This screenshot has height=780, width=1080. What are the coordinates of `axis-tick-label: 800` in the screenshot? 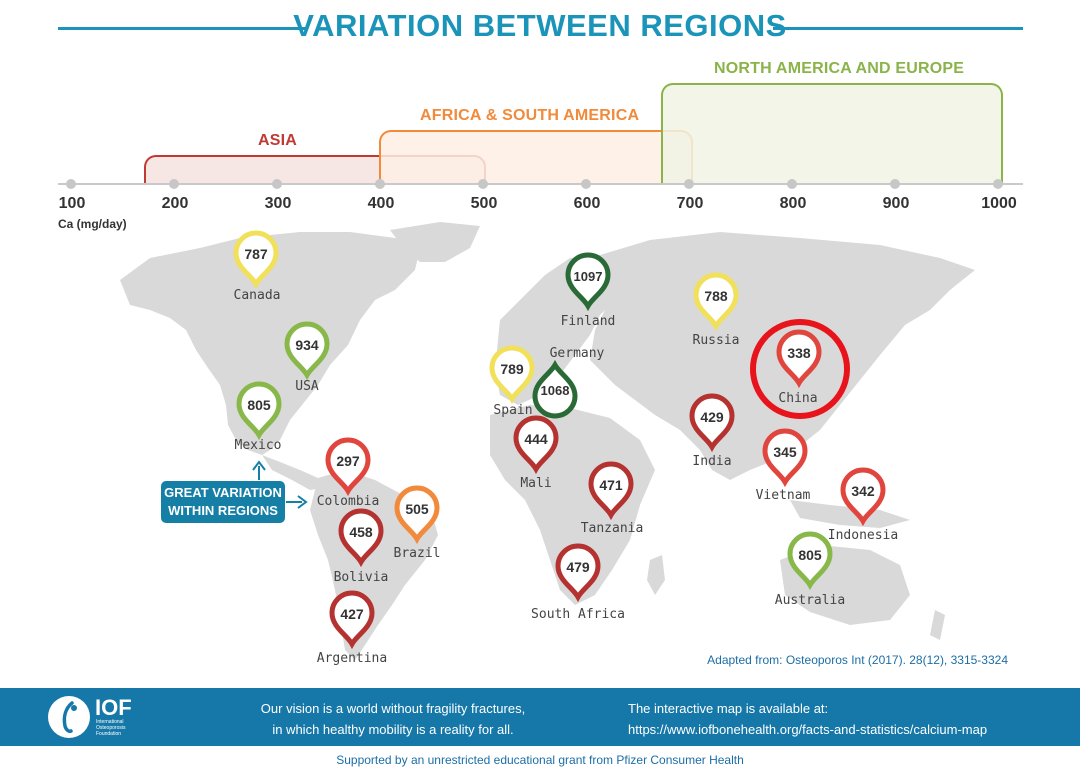 It's located at (793, 203).